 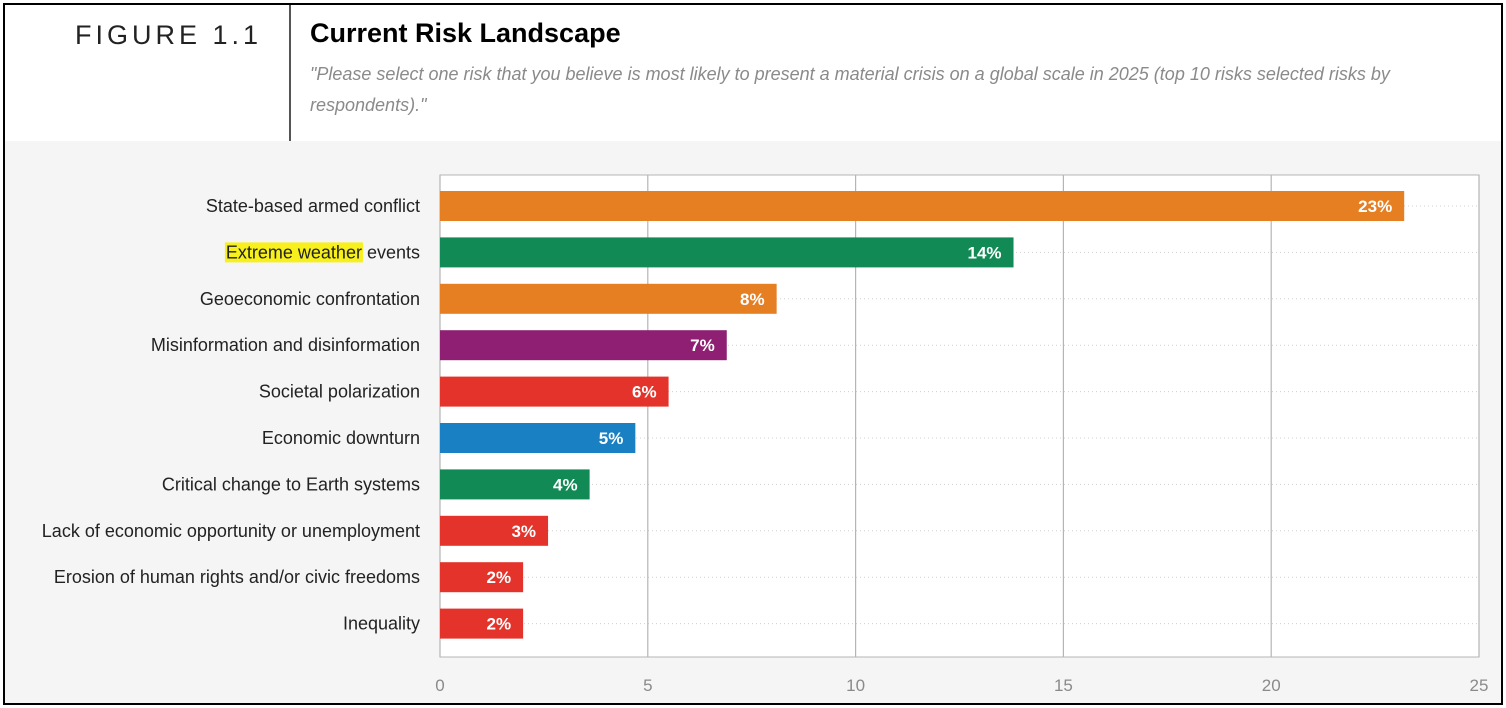 I want to click on y-category-label: Geoeconomic confrontation, so click(x=310, y=299).